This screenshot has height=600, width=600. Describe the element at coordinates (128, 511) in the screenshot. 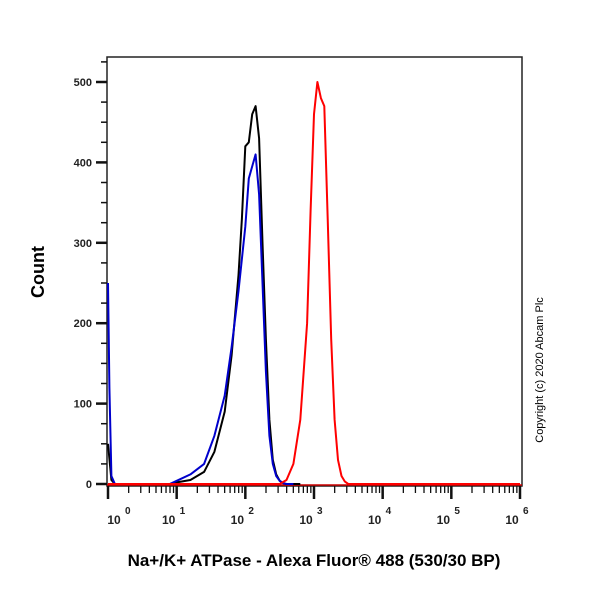

I see `svg-text: 0` at that location.